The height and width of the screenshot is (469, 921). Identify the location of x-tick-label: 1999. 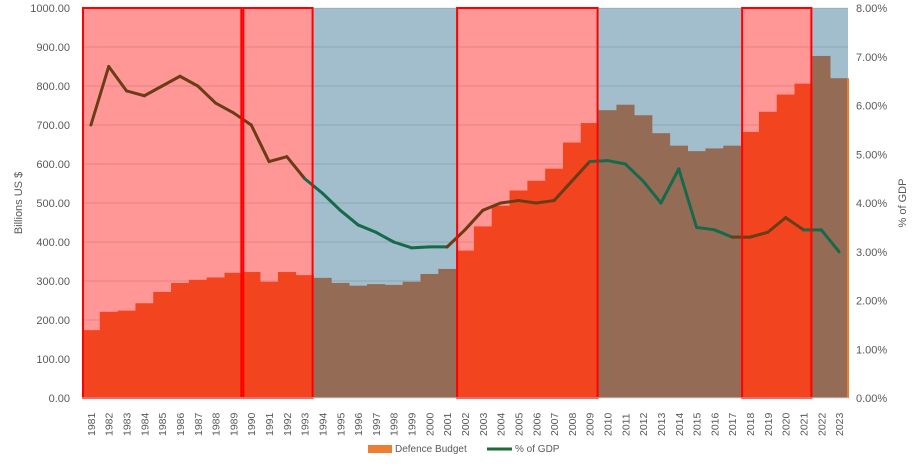
(413, 424).